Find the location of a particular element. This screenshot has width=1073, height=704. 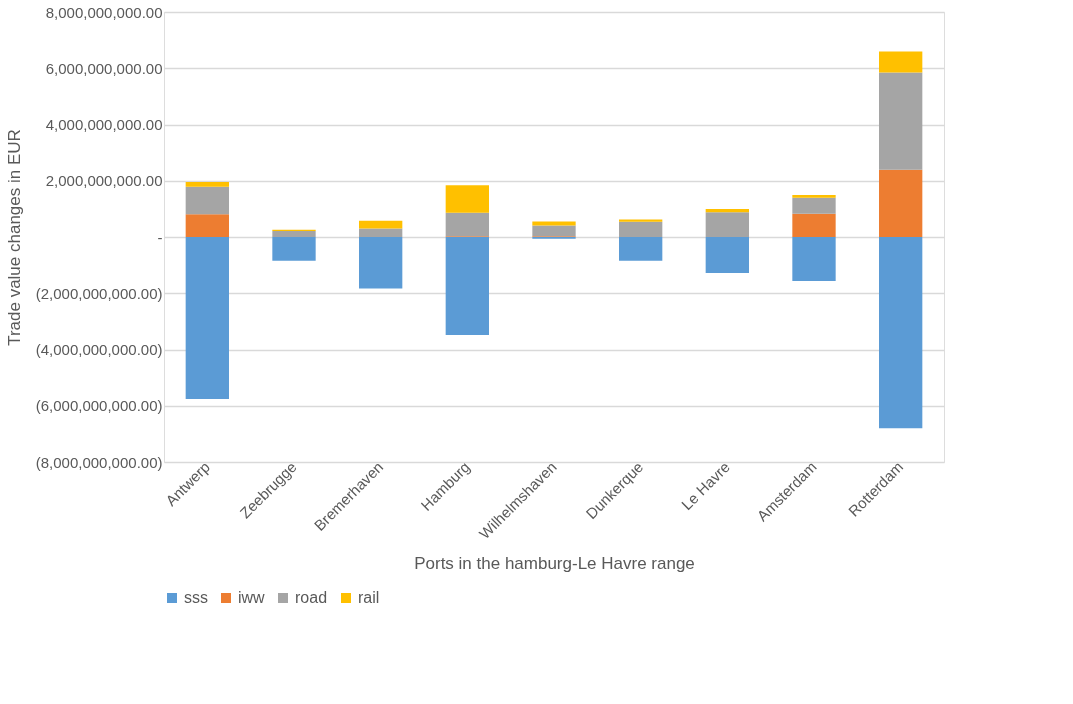

y-tick-label: 2,000,000,000.00 is located at coordinates (104, 181).